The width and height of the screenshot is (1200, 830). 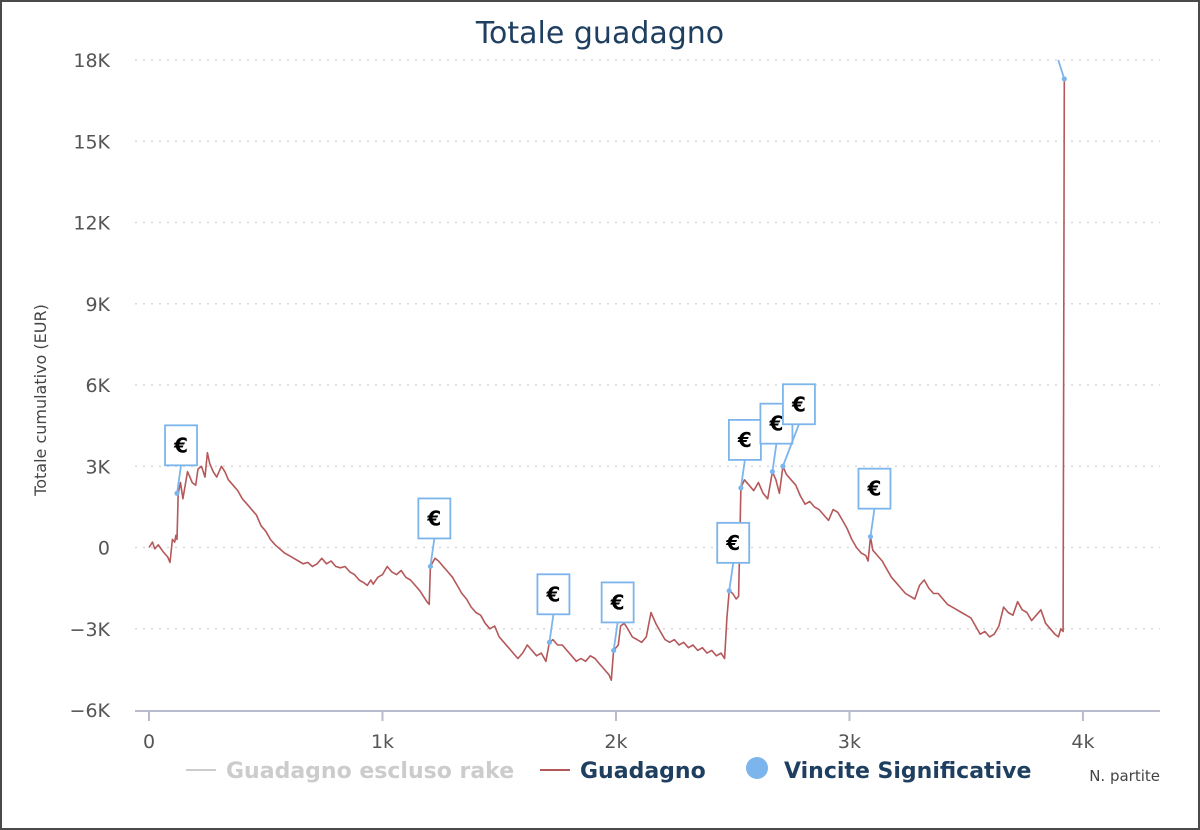 What do you see at coordinates (907, 771) in the screenshot?
I see `legend-label: Vincite Significative` at bounding box center [907, 771].